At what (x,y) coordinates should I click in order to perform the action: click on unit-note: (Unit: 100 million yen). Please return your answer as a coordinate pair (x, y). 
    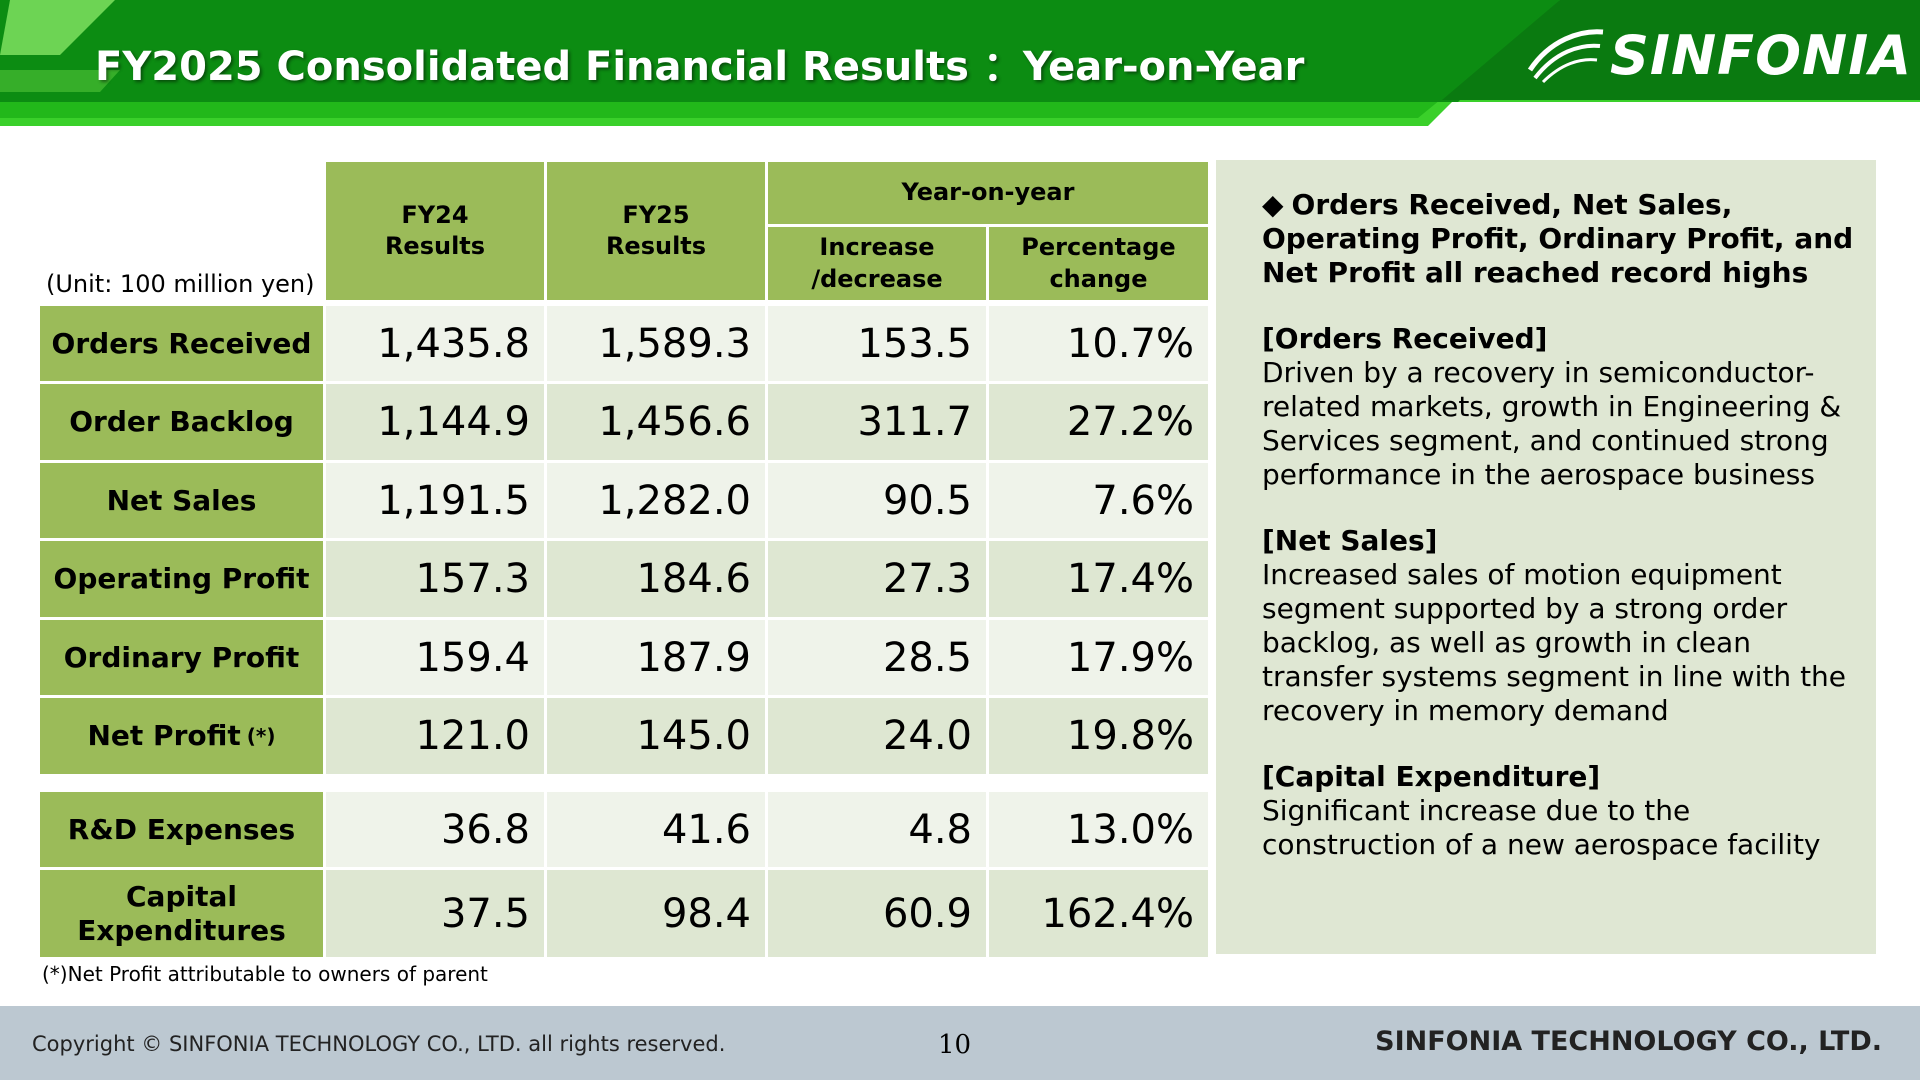
    Looking at the image, I should click on (180, 284).